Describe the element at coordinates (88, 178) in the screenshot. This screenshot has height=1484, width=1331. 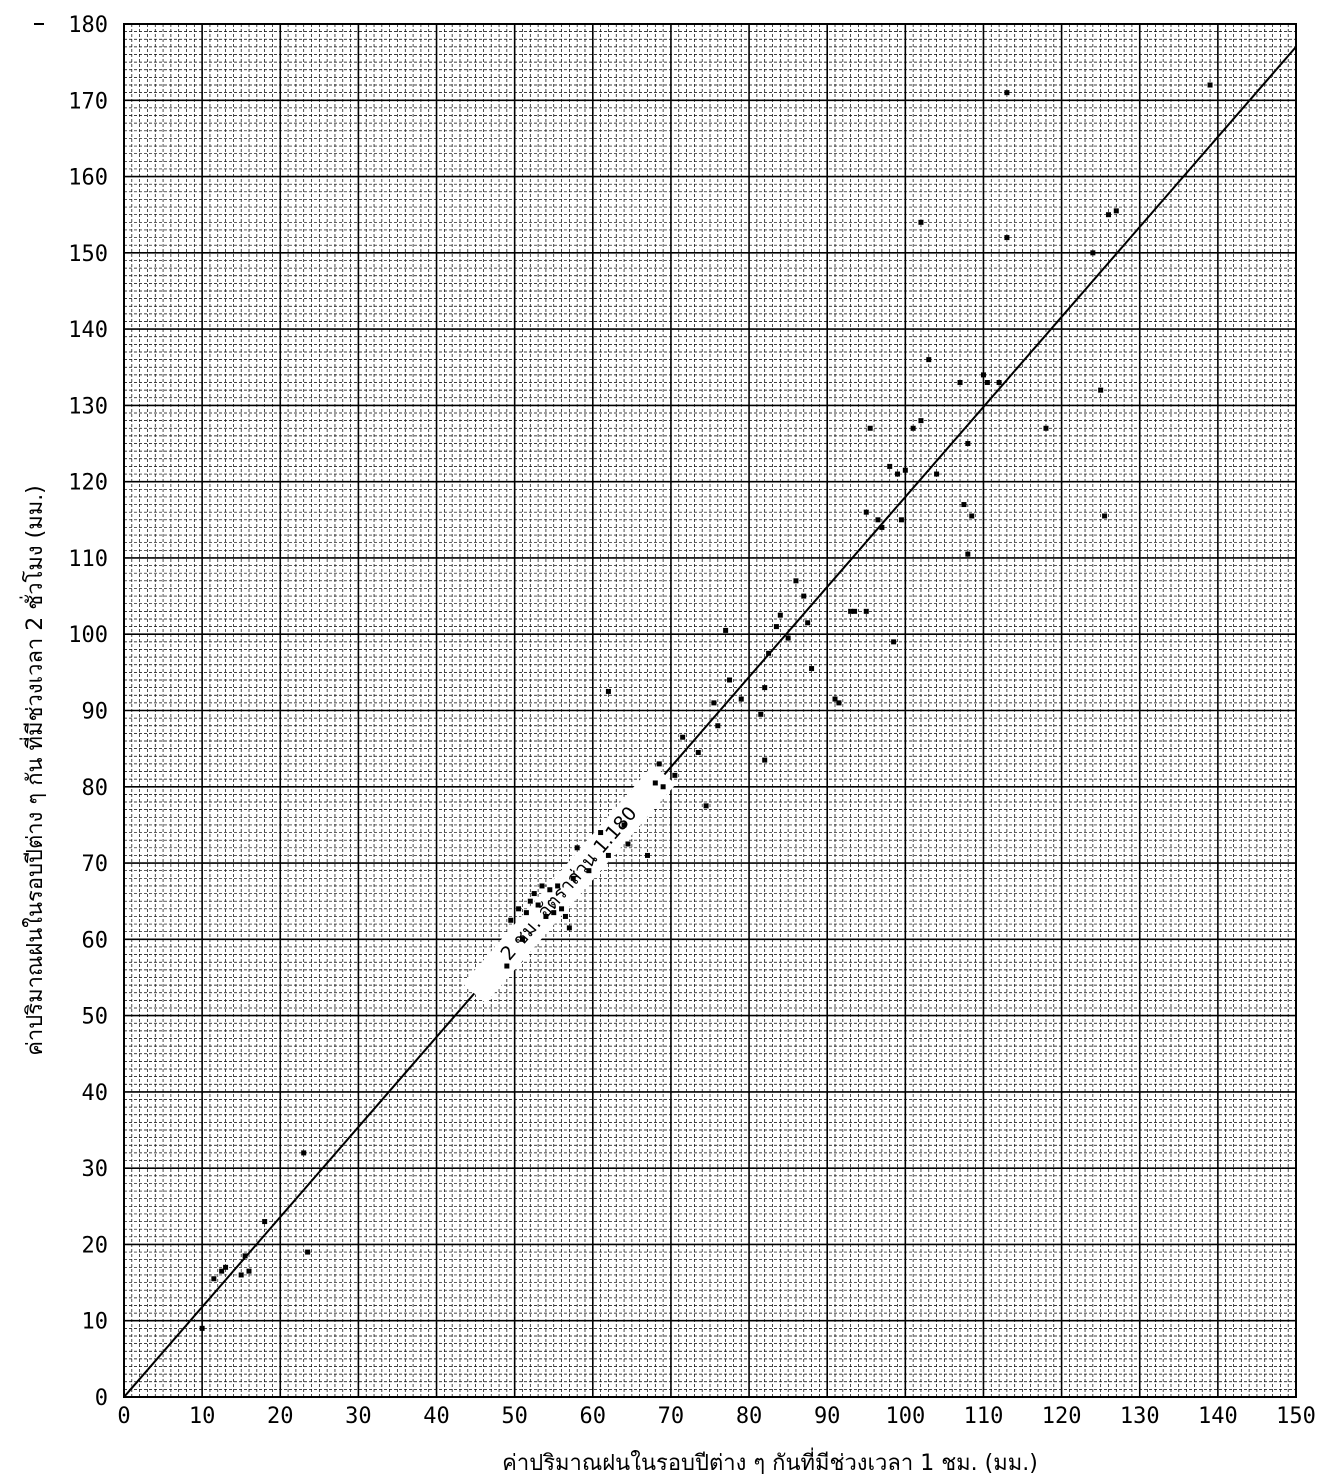
I see `y-tick-label: 160` at that location.